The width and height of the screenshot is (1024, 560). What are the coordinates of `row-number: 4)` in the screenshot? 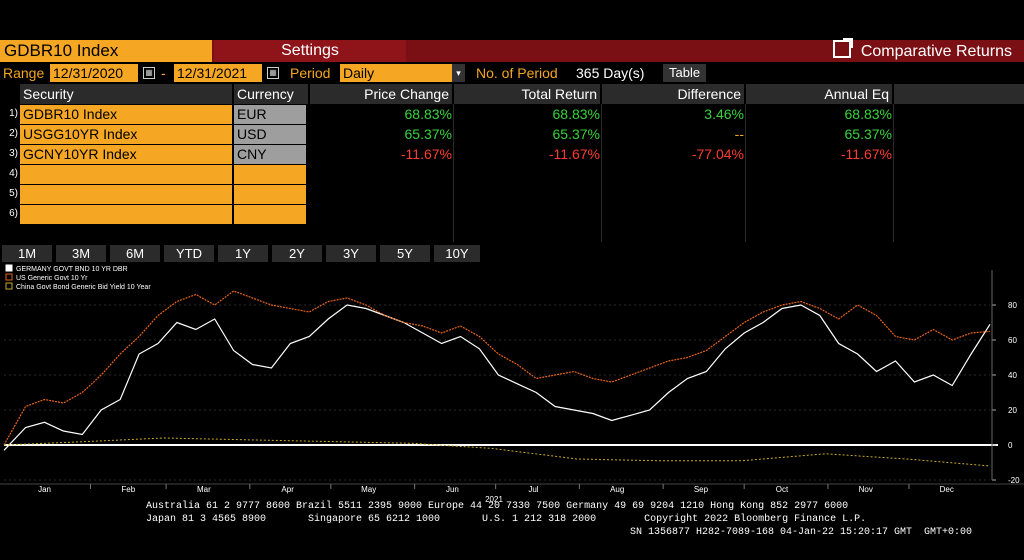 It's located at (13, 173).